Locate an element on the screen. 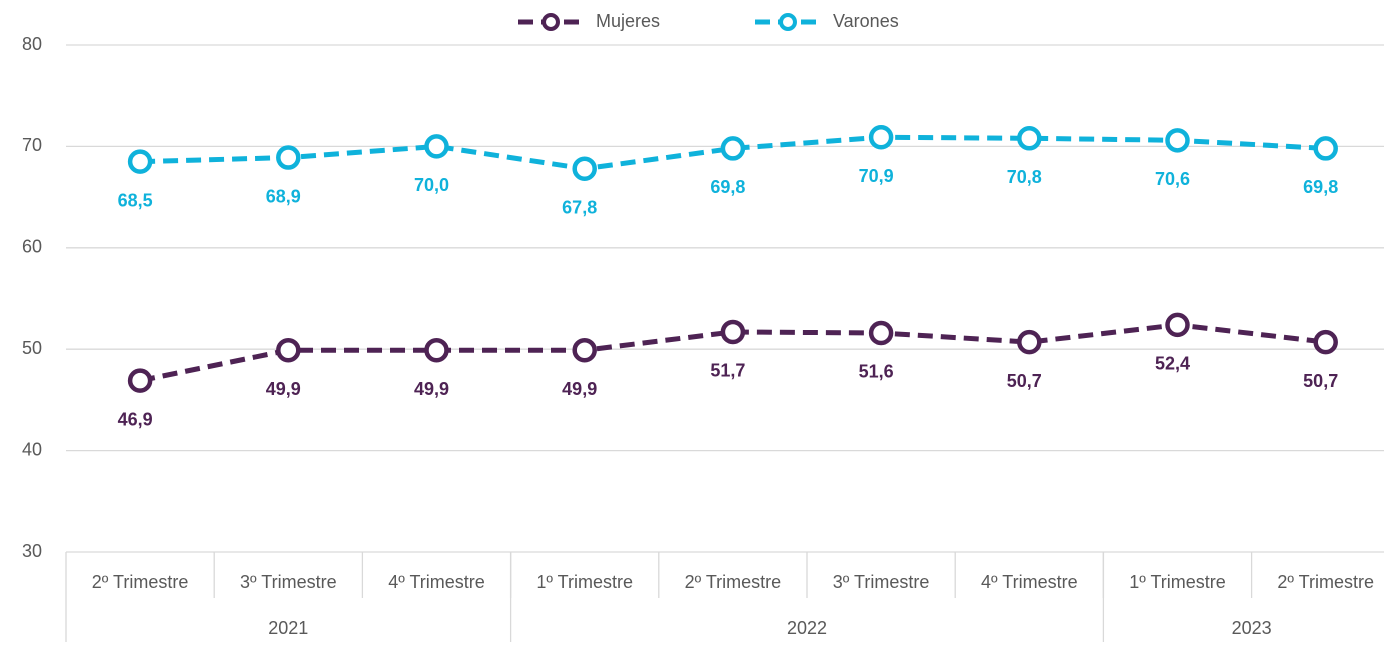 The width and height of the screenshot is (1384, 647). y-tick-label: 80 is located at coordinates (32, 44).